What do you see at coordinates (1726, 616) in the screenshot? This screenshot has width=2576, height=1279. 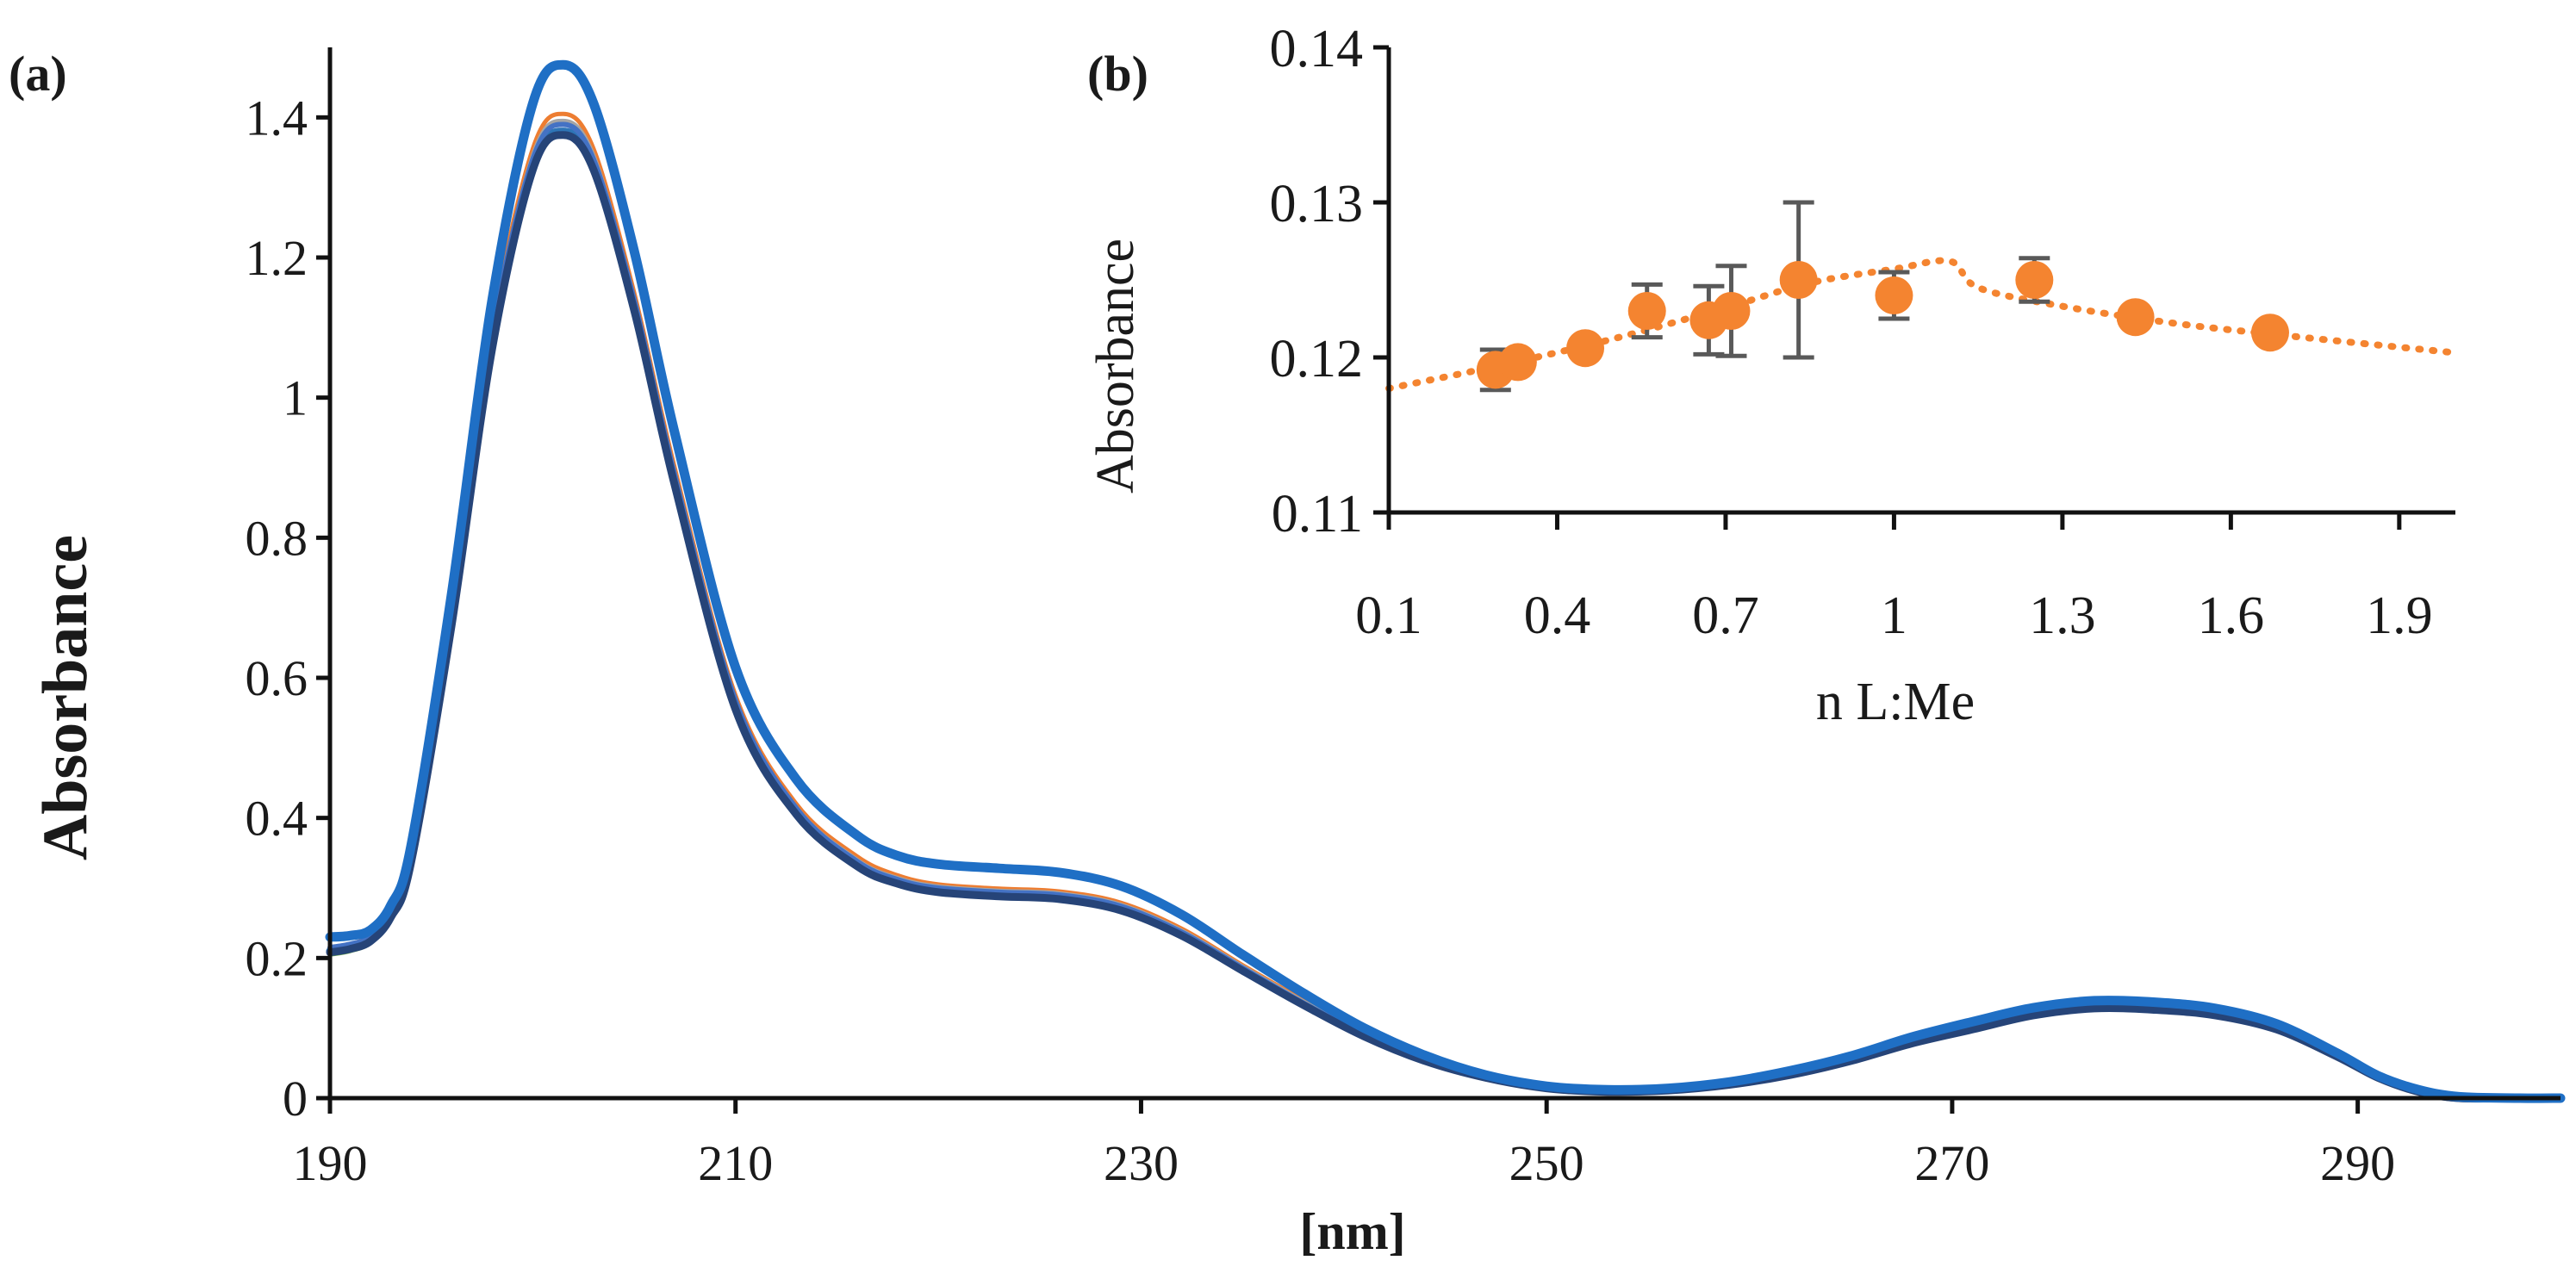 I see `panel-b-xtick-label: 0.7` at bounding box center [1726, 616].